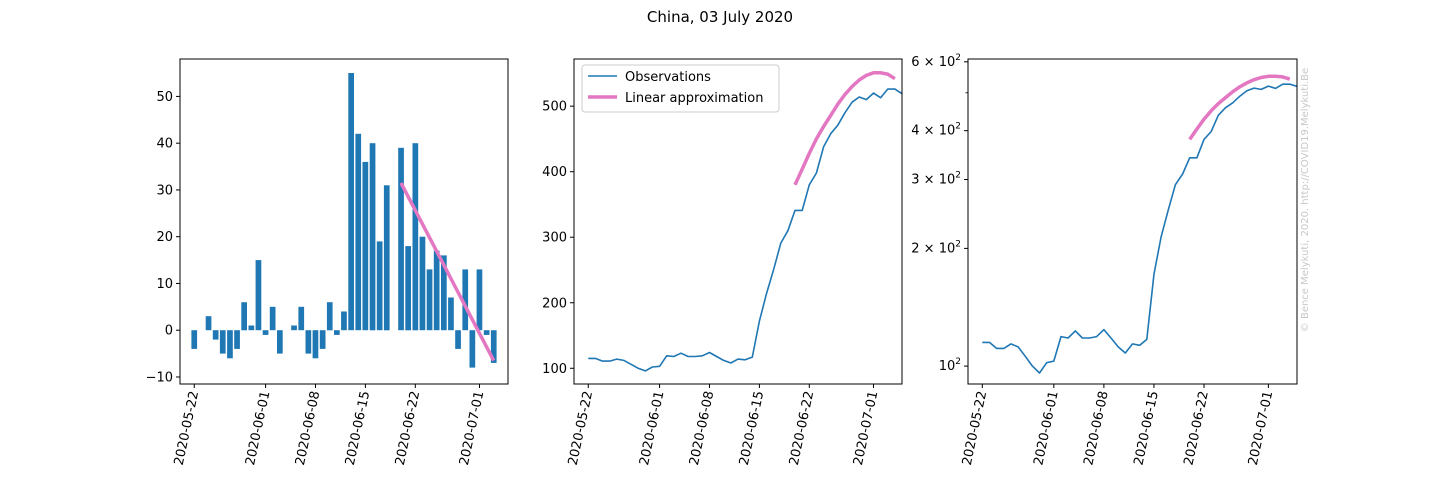 This screenshot has width=1440, height=480. What do you see at coordinates (554, 172) in the screenshot?
I see `y-tick-label: 400` at bounding box center [554, 172].